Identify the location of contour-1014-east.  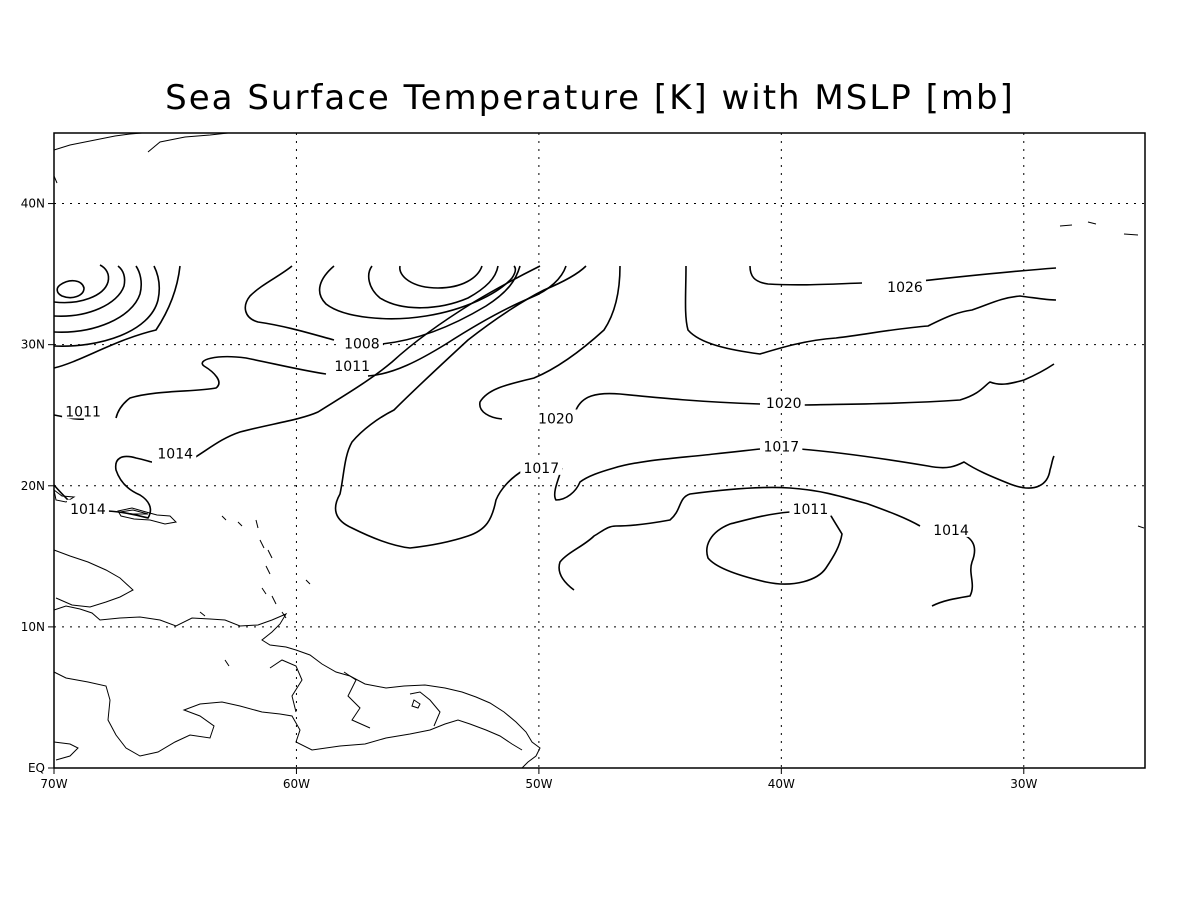
(767, 546).